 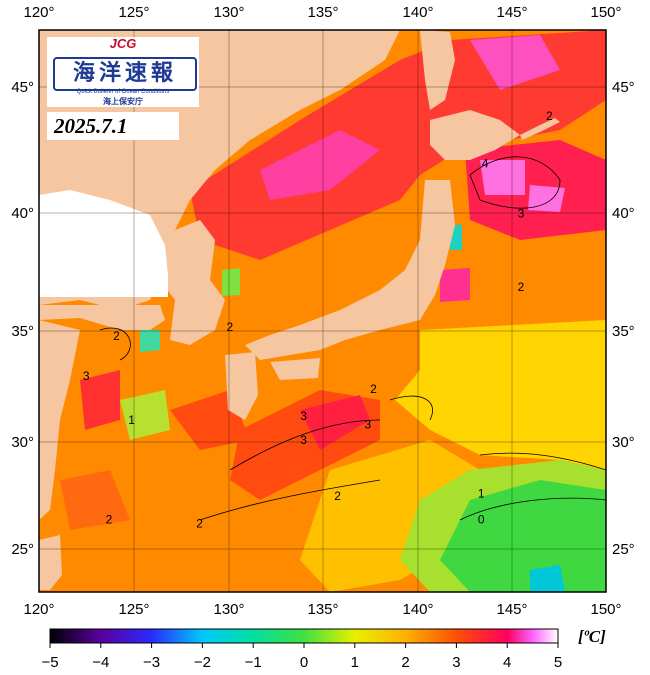 What do you see at coordinates (253, 662) in the screenshot?
I see `colorbar-tick-label: −1` at bounding box center [253, 662].